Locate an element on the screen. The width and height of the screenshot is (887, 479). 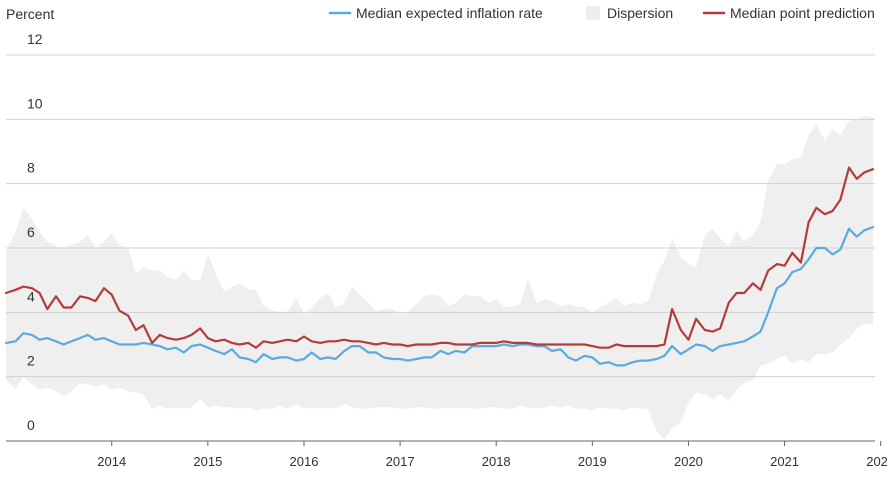
legend-label: Median point prediction is located at coordinates (802, 13).